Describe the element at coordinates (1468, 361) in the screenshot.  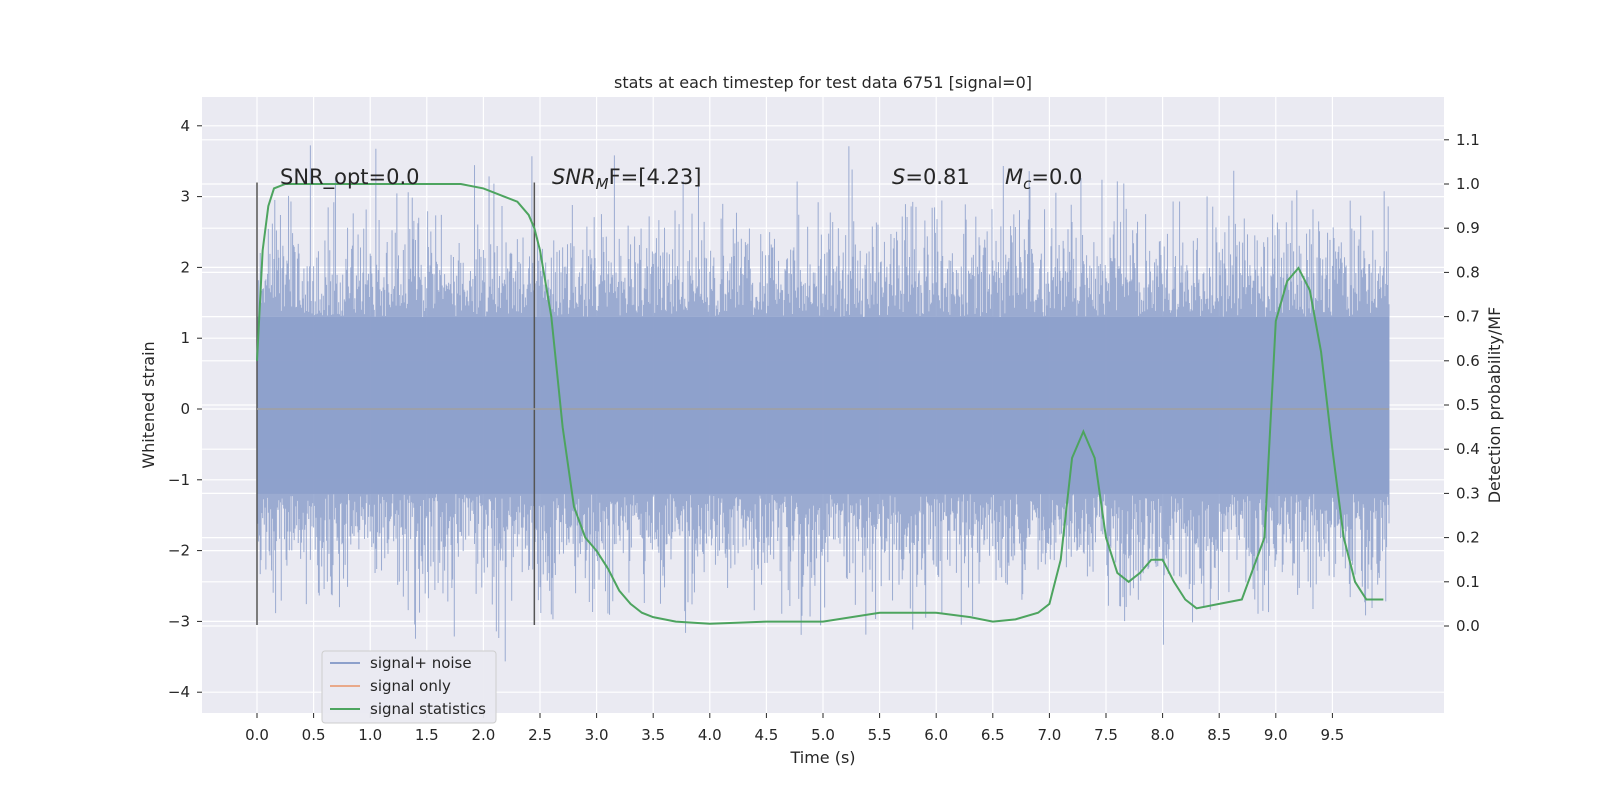
I see `y-right-tick-label: 0.6` at that location.